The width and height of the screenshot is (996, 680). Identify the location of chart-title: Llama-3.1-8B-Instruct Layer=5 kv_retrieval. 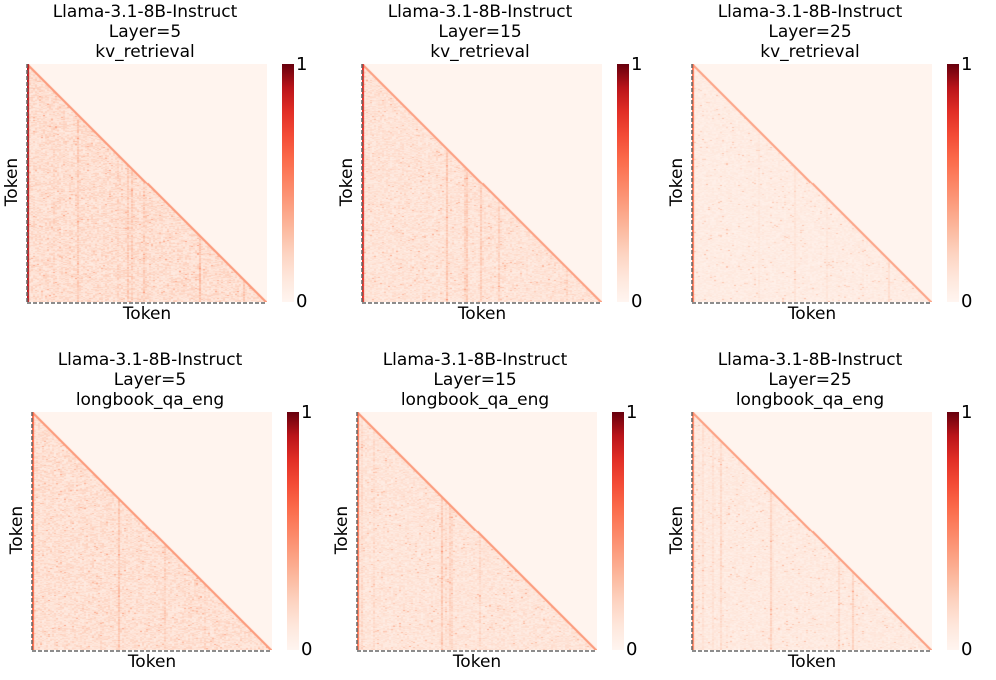
(145, 32).